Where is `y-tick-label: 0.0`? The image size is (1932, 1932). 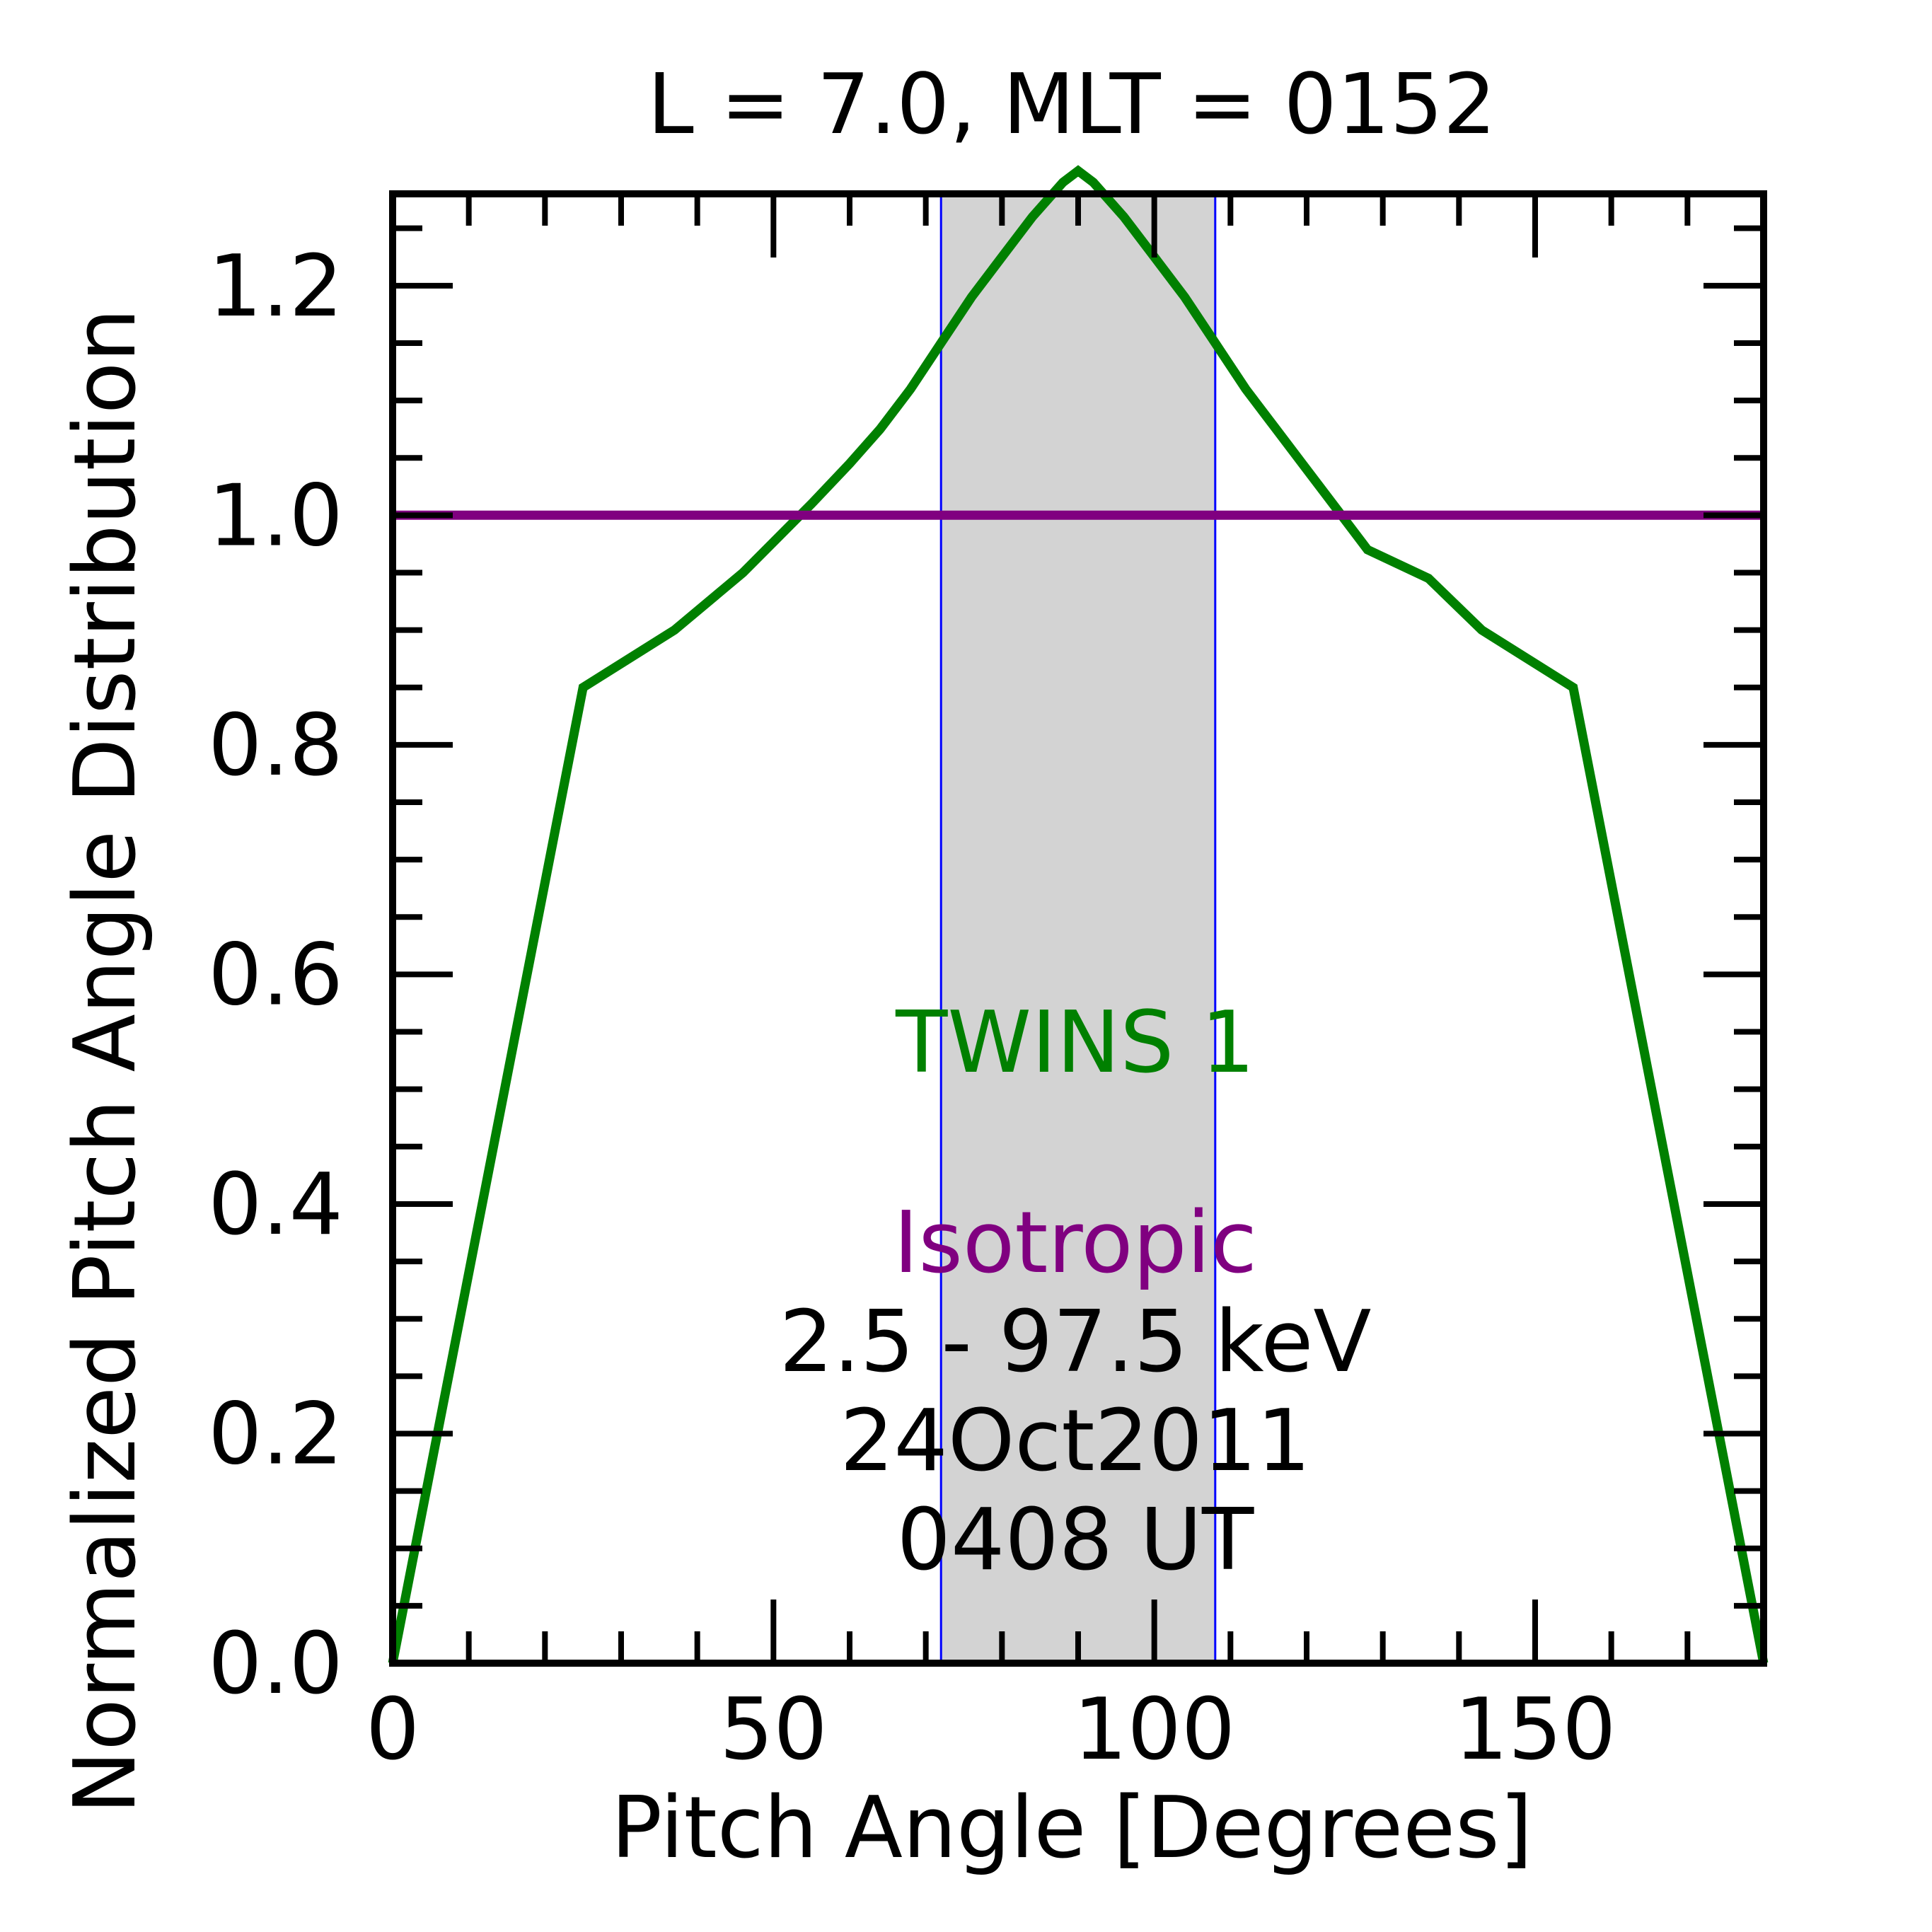
y-tick-label: 0.0 is located at coordinates (275, 1664).